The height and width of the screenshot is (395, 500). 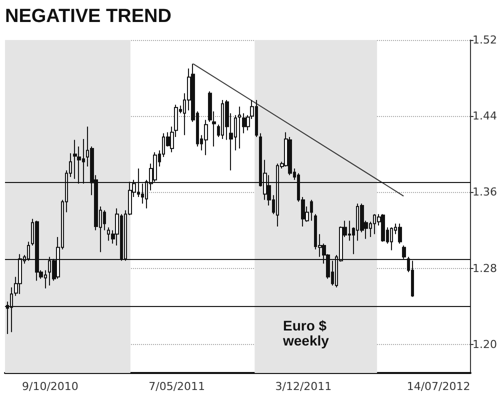 What do you see at coordinates (485, 268) in the screenshot?
I see `y-tick-label: 1.28` at bounding box center [485, 268].